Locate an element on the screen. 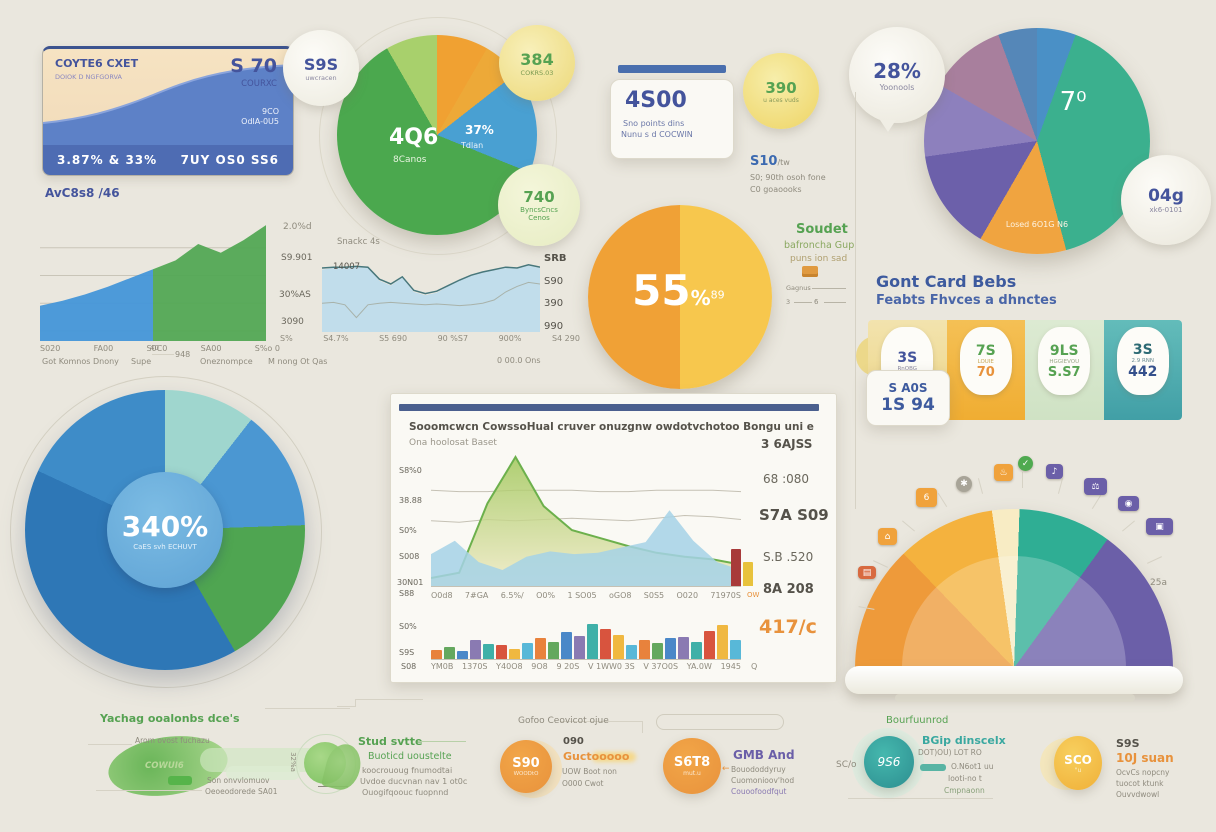 This screenshot has height=832, width=1216. connector-top-bottom is located at coordinates (307, 708).